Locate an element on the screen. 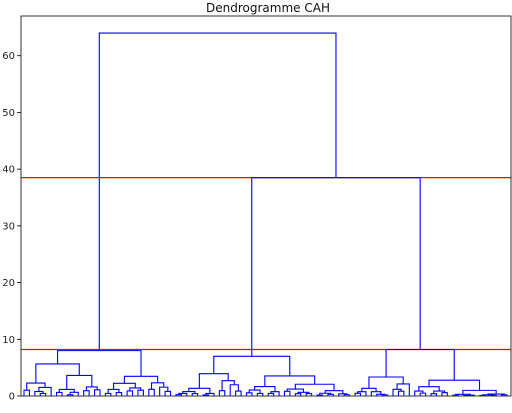 The height and width of the screenshot is (413, 512). y-tick-label: 0 is located at coordinates (12, 397).